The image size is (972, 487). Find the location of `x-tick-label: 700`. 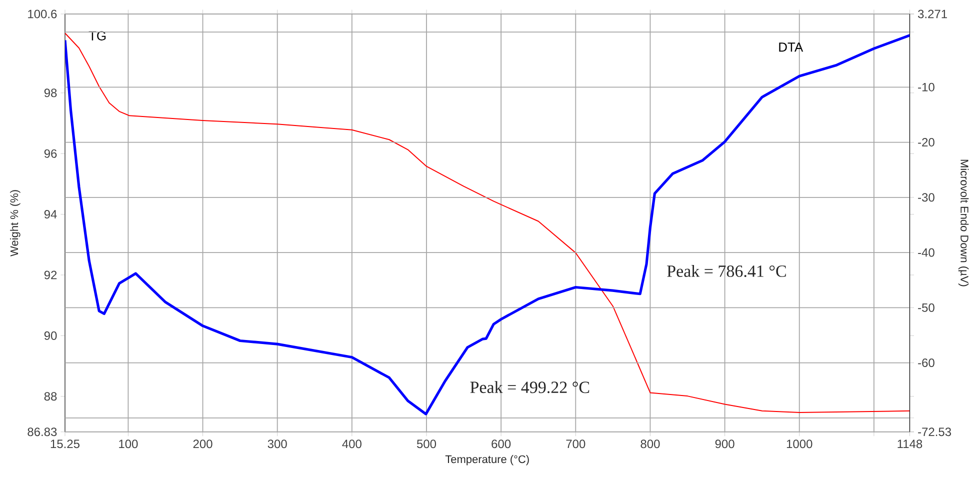

x-tick-label: 700 is located at coordinates (576, 444).